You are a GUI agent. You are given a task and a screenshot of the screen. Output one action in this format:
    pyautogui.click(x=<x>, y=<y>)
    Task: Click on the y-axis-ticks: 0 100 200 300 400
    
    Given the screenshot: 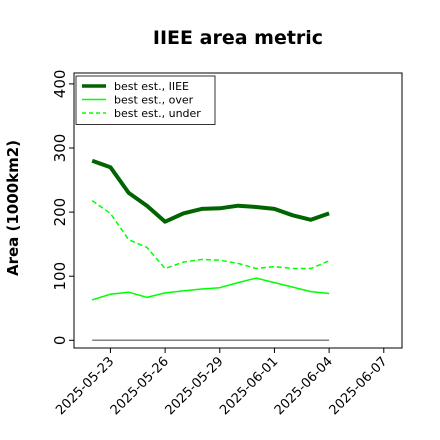 What is the action you would take?
    pyautogui.click(x=62, y=208)
    